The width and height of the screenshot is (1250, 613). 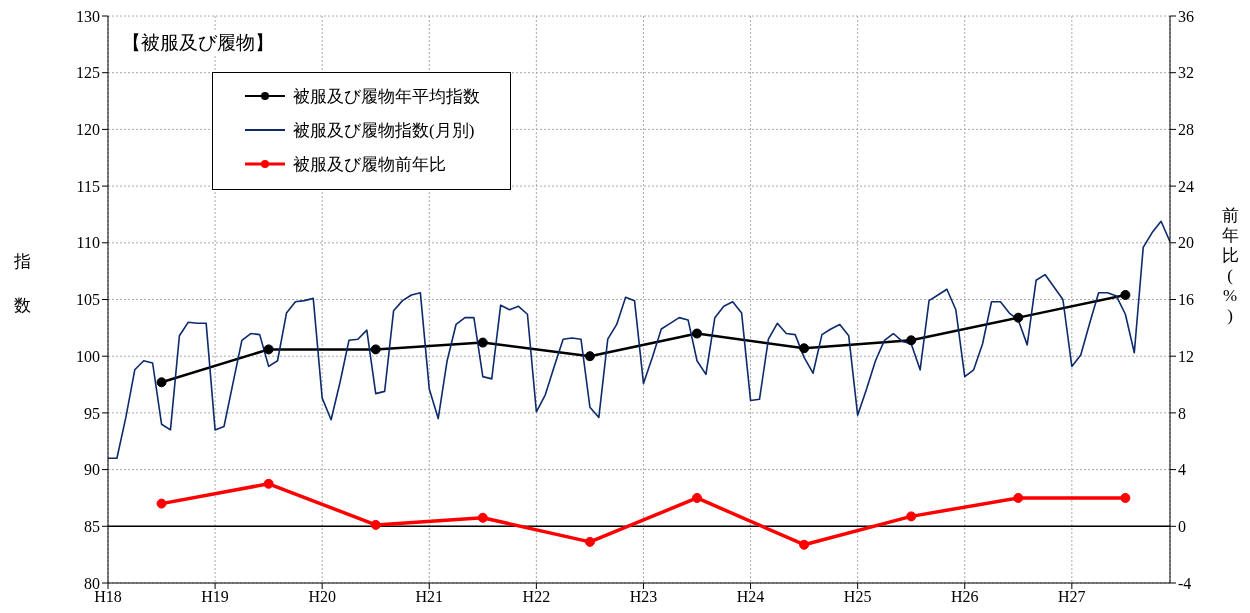 What do you see at coordinates (88, 300) in the screenshot?
I see `y-tick-label: 105` at bounding box center [88, 300].